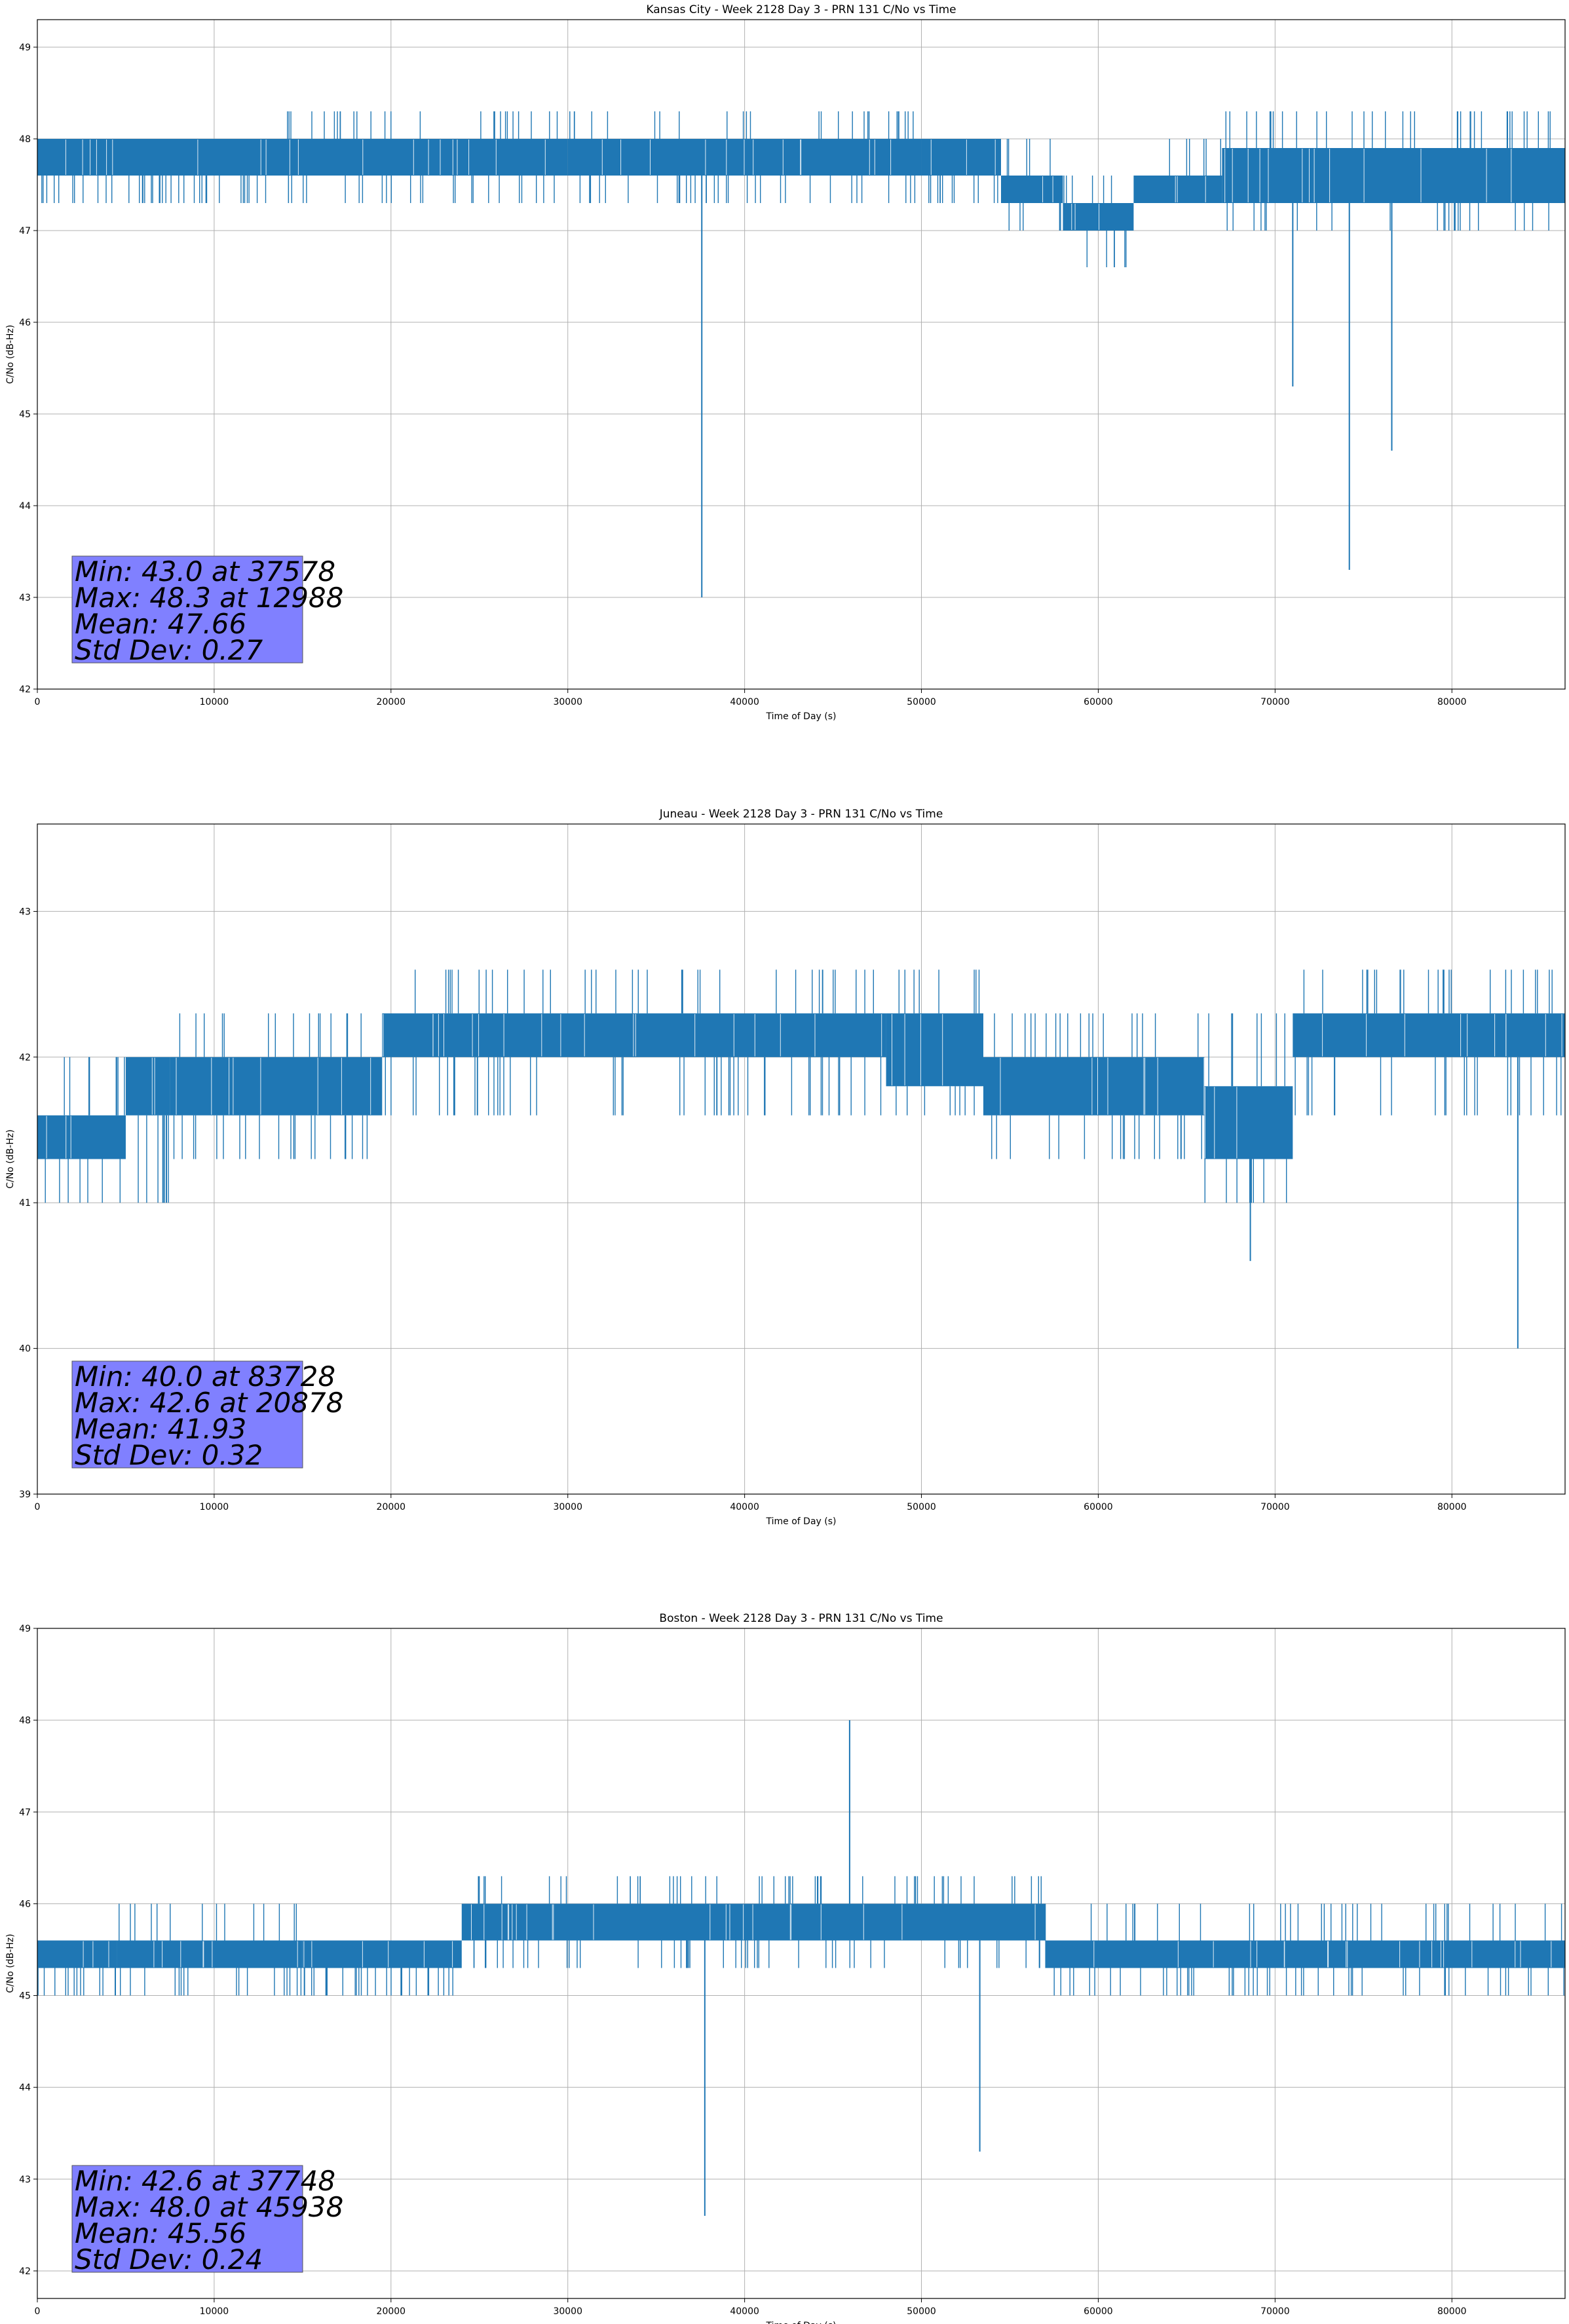  Describe the element at coordinates (25, 506) in the screenshot. I see `y-tick-label: 44` at that location.